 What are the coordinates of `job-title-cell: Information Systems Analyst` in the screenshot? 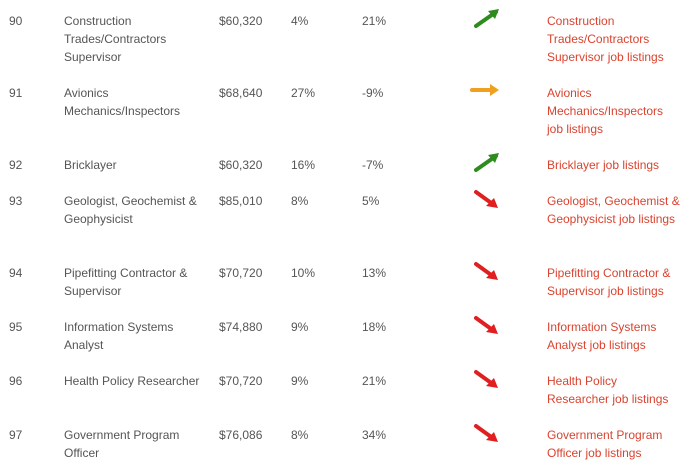 It's located at (119, 336).